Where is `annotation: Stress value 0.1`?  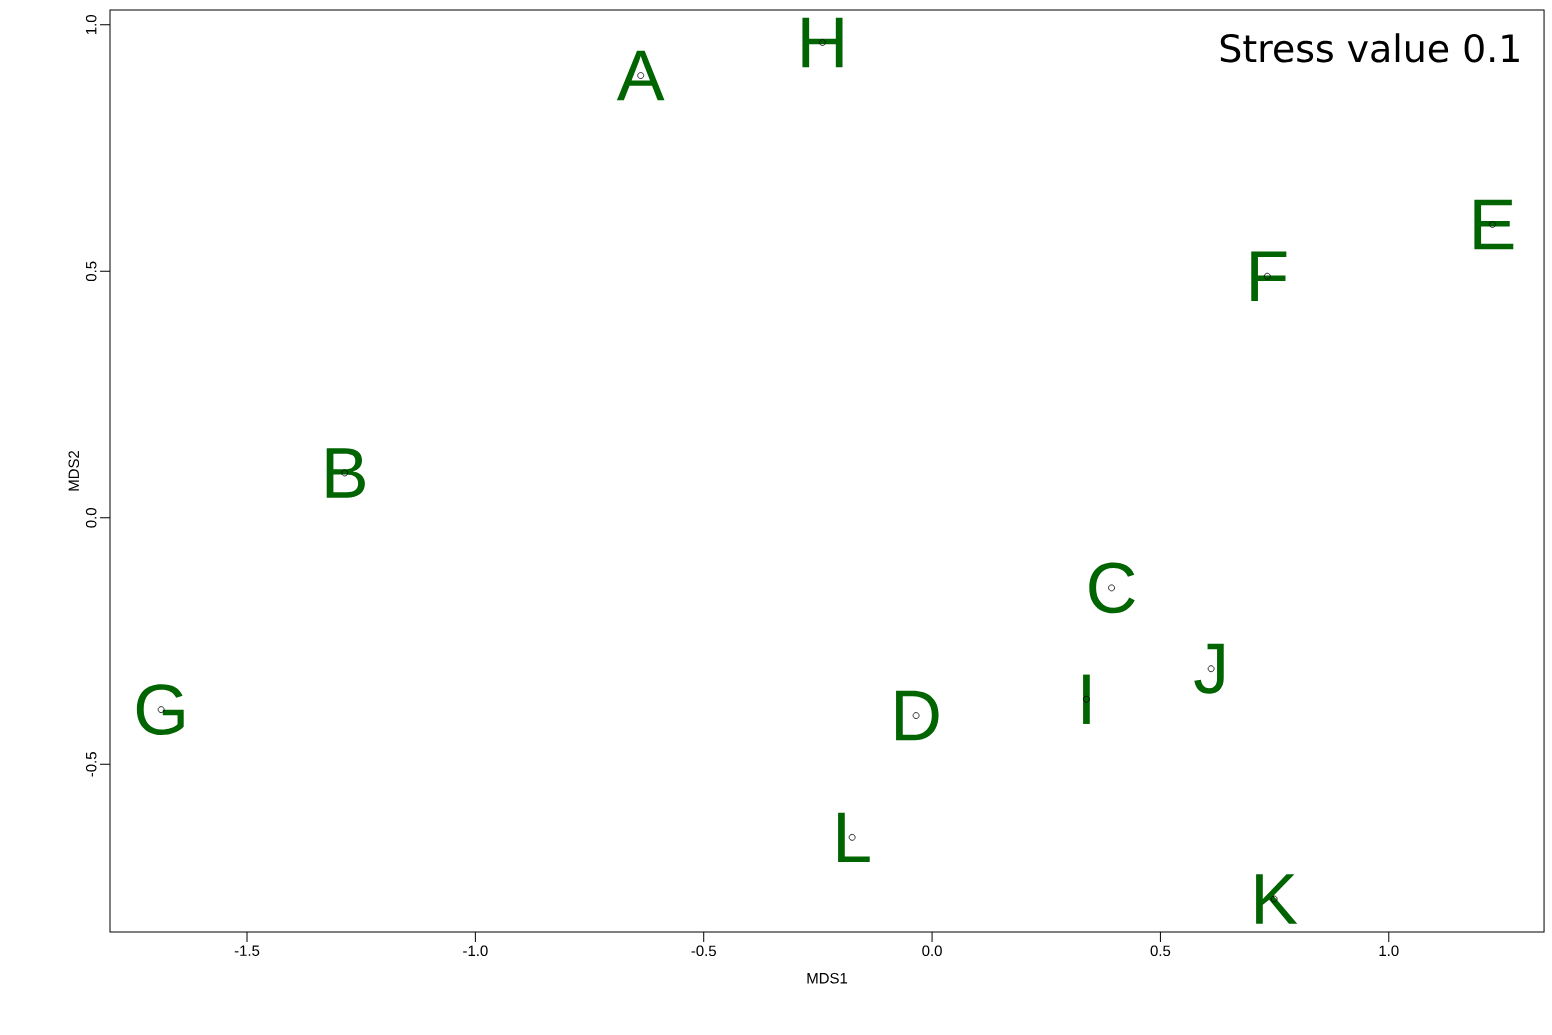 annotation: Stress value 0.1 is located at coordinates (1369, 48).